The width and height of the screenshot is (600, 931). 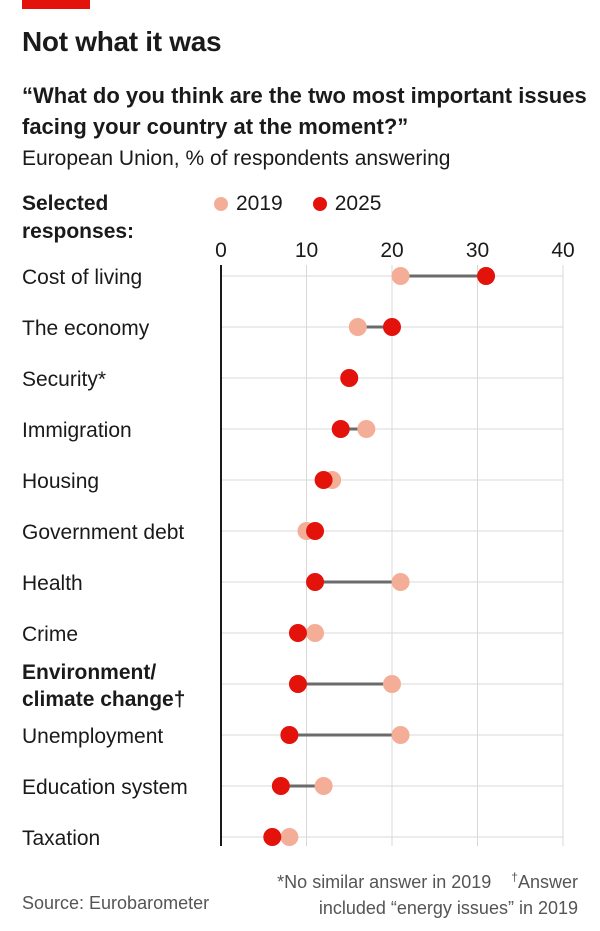 I want to click on legend-item-2019: 2019, so click(x=248, y=204).